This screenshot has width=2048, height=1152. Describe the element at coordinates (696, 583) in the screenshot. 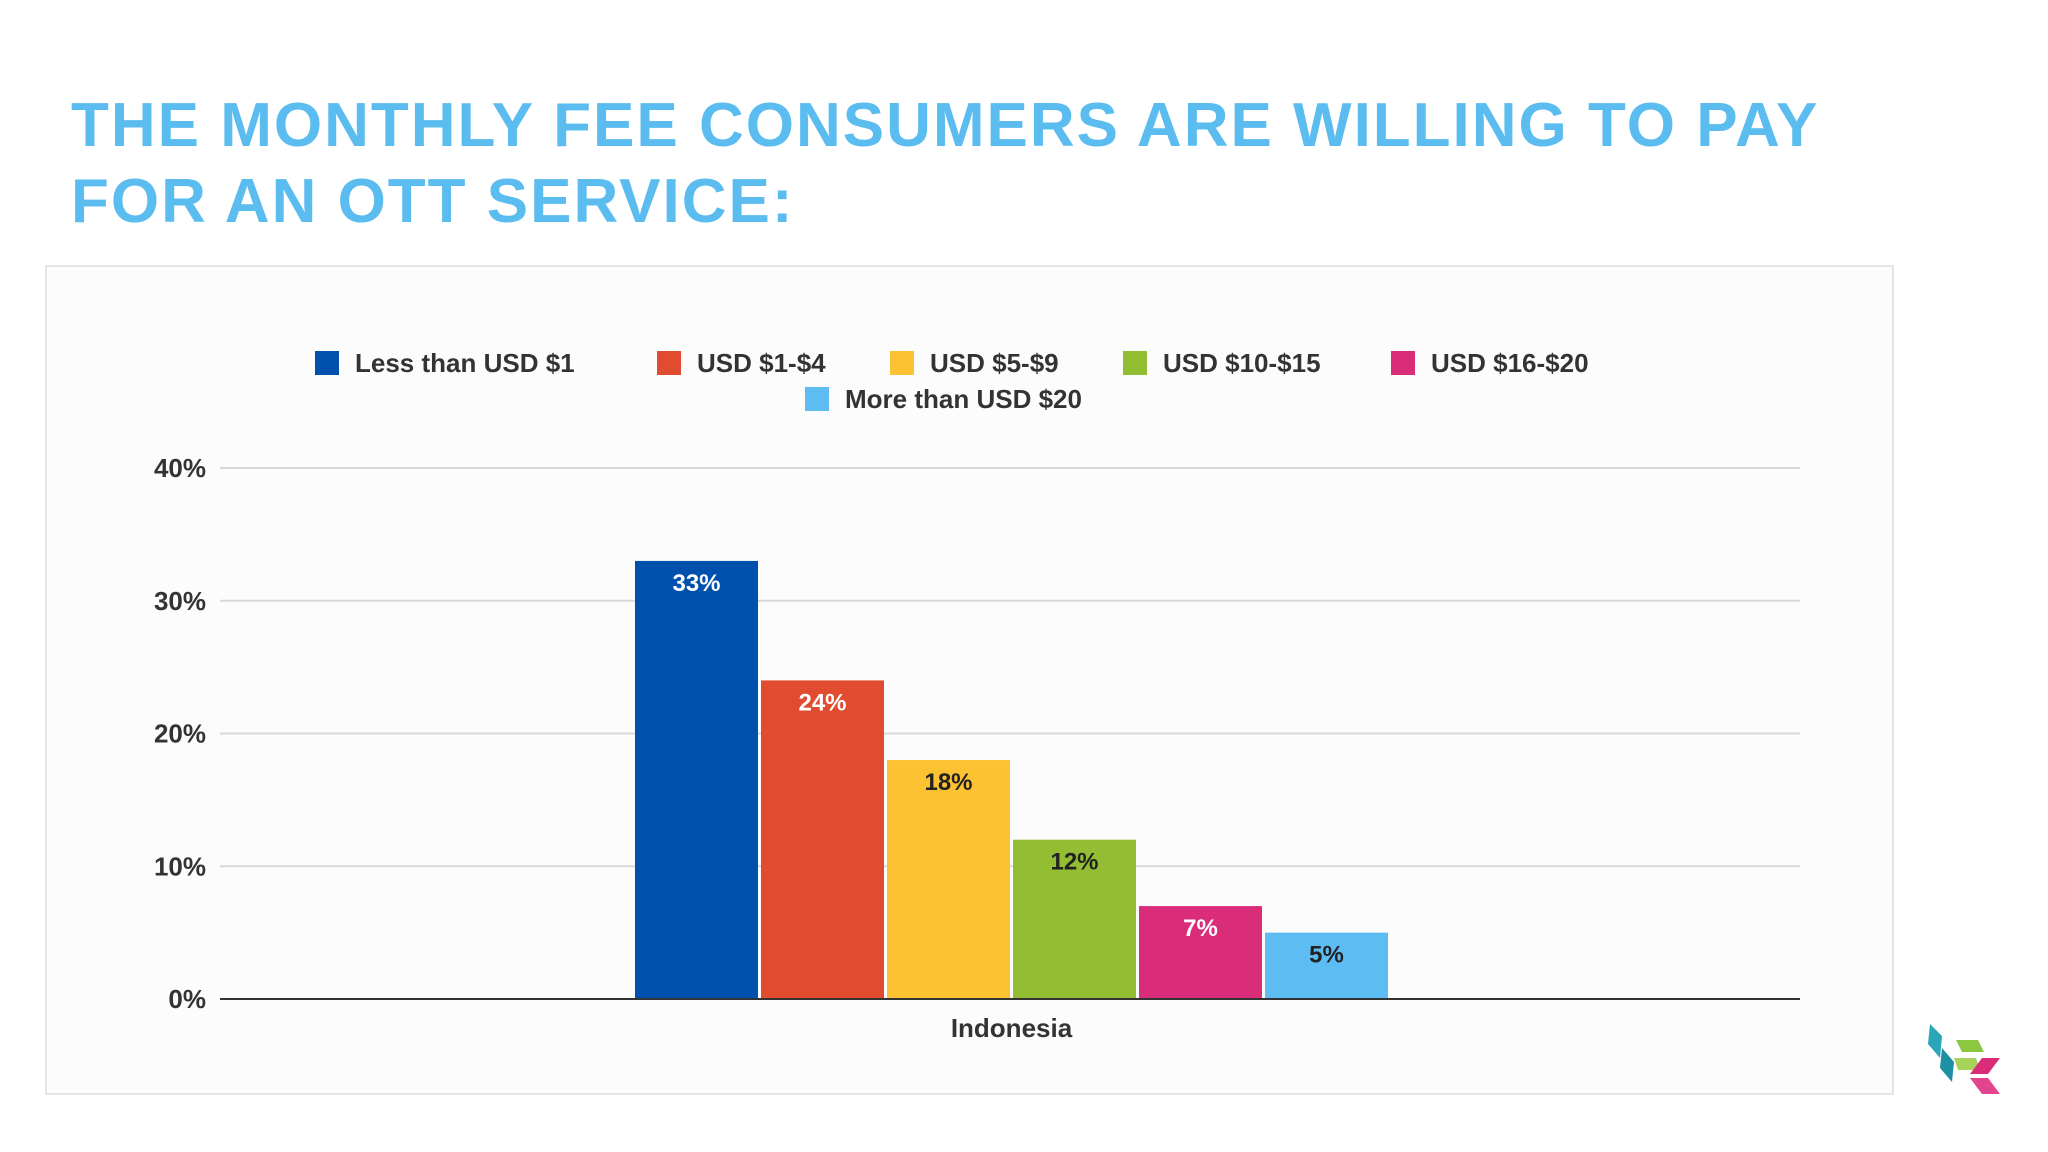

I see `bar-data-label: 33%` at that location.